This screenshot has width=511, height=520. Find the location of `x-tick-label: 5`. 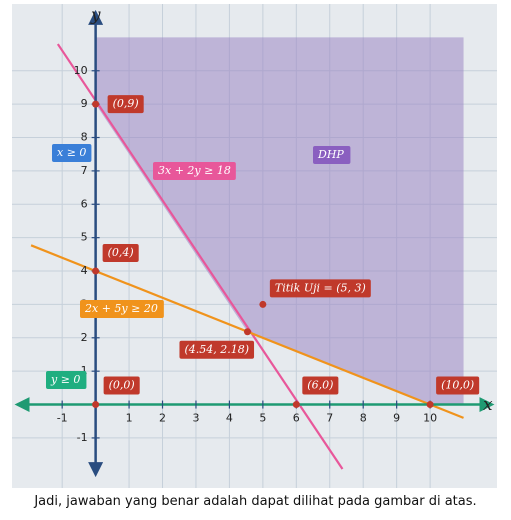

x-tick-label: 5 is located at coordinates (262, 418).